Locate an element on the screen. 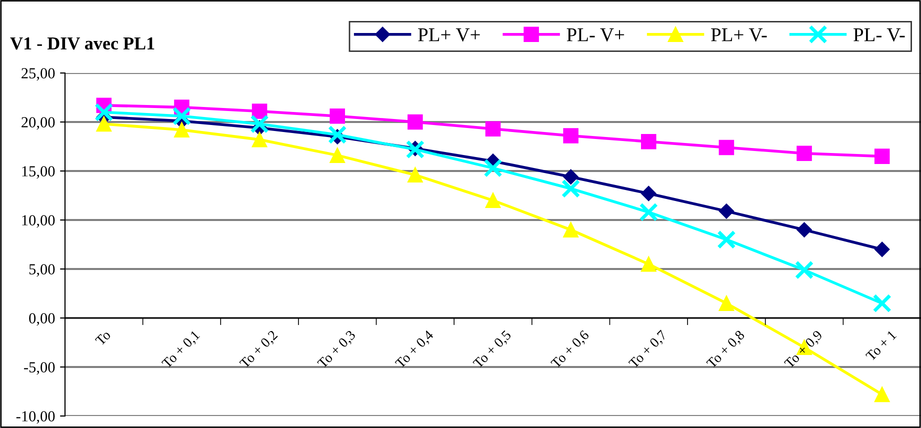 Image resolution: width=921 pixels, height=428 pixels. legend-label: PL+ V- is located at coordinates (739, 35).